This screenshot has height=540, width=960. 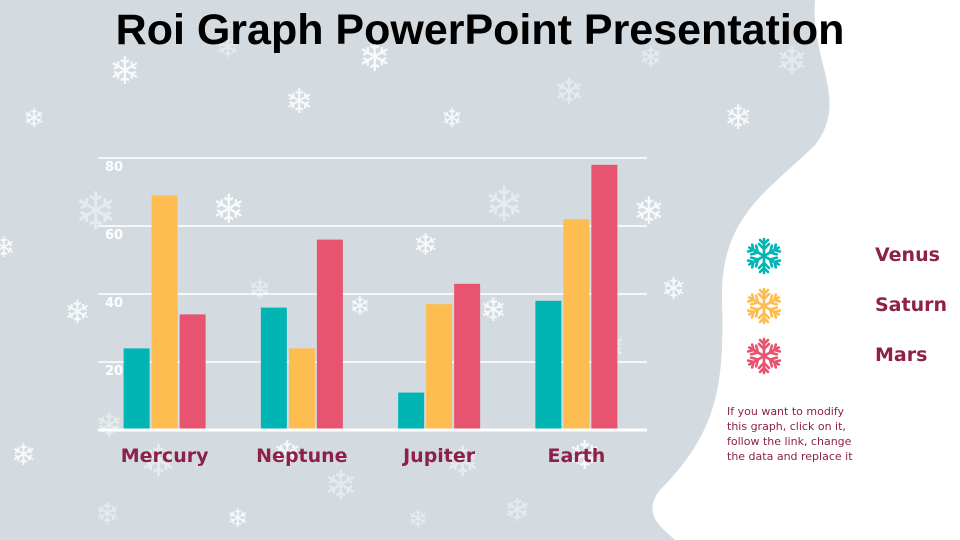 I want to click on category-label-mercury: Mercury, so click(x=165, y=456).